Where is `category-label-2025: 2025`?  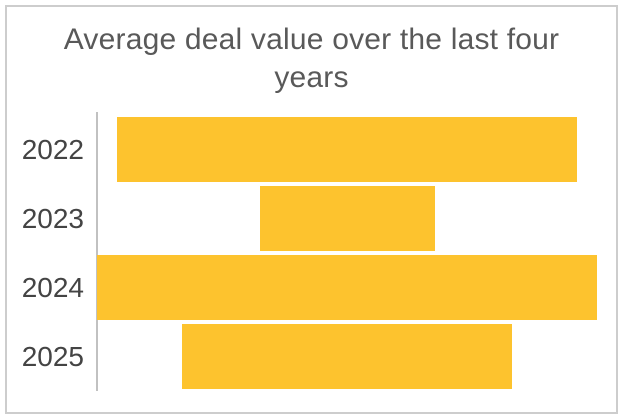
category-label-2025: 2025 is located at coordinates (52, 356).